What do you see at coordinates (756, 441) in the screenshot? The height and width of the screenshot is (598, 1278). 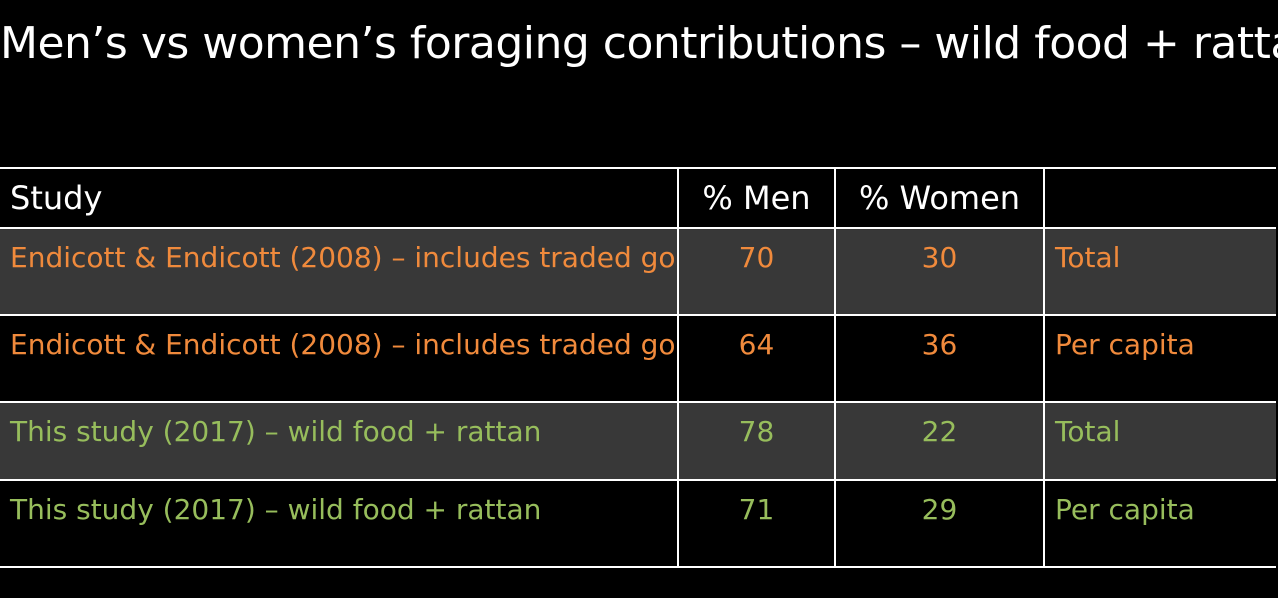 I see `men-cell: 78` at bounding box center [756, 441].